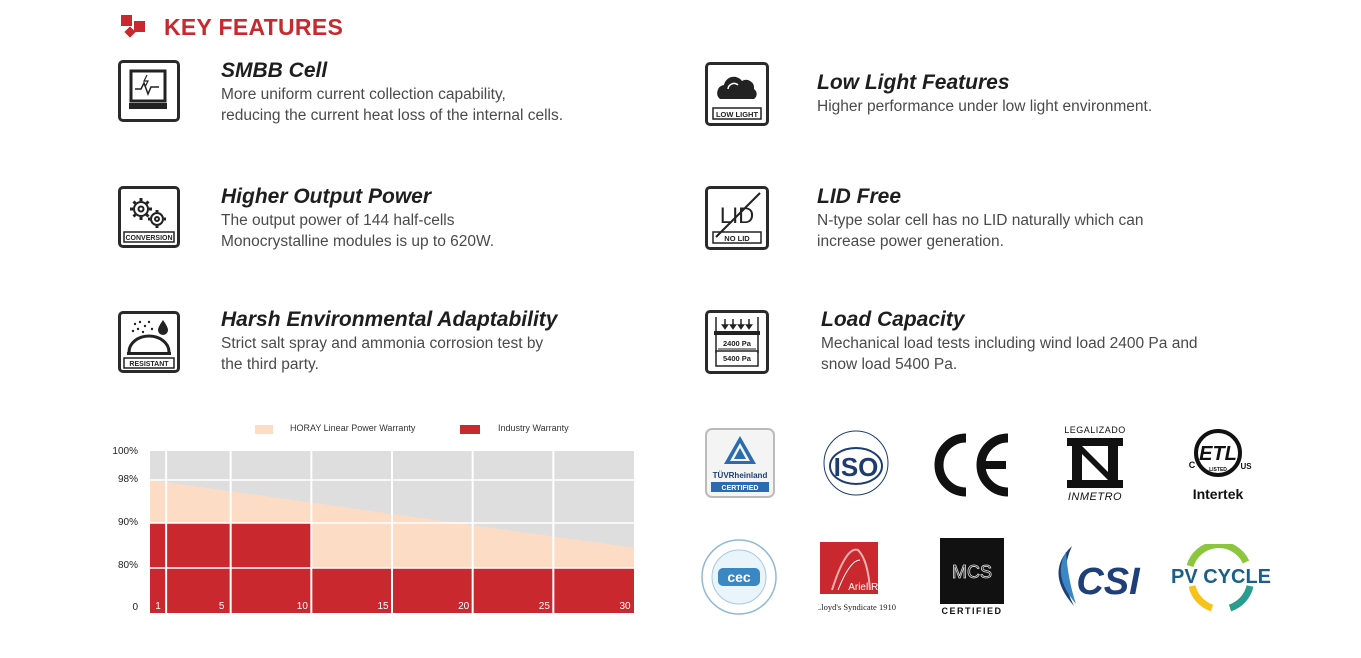  What do you see at coordinates (1218, 494) in the screenshot?
I see `svg-text: Intertek` at bounding box center [1218, 494].